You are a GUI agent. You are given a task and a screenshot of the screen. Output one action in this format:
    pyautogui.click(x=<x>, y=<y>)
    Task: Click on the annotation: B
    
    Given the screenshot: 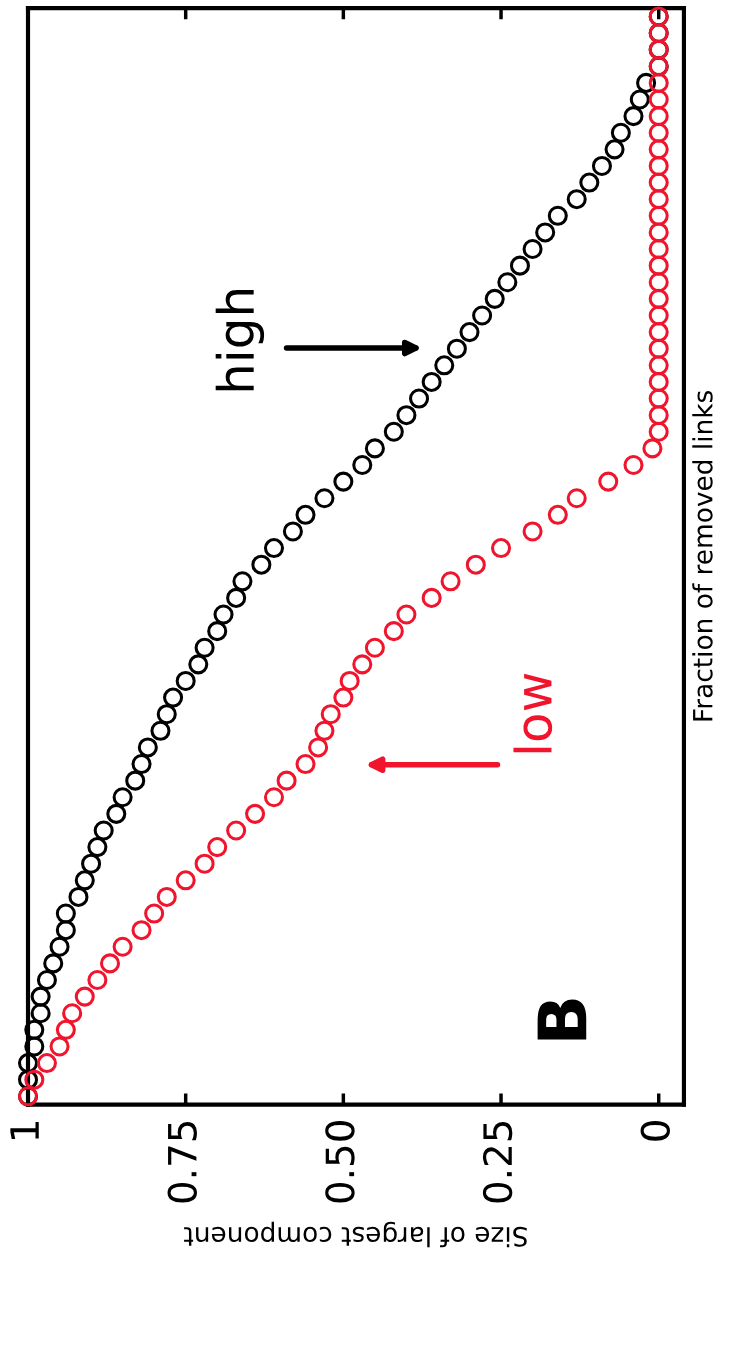 What is the action you would take?
    pyautogui.click(x=562, y=1019)
    